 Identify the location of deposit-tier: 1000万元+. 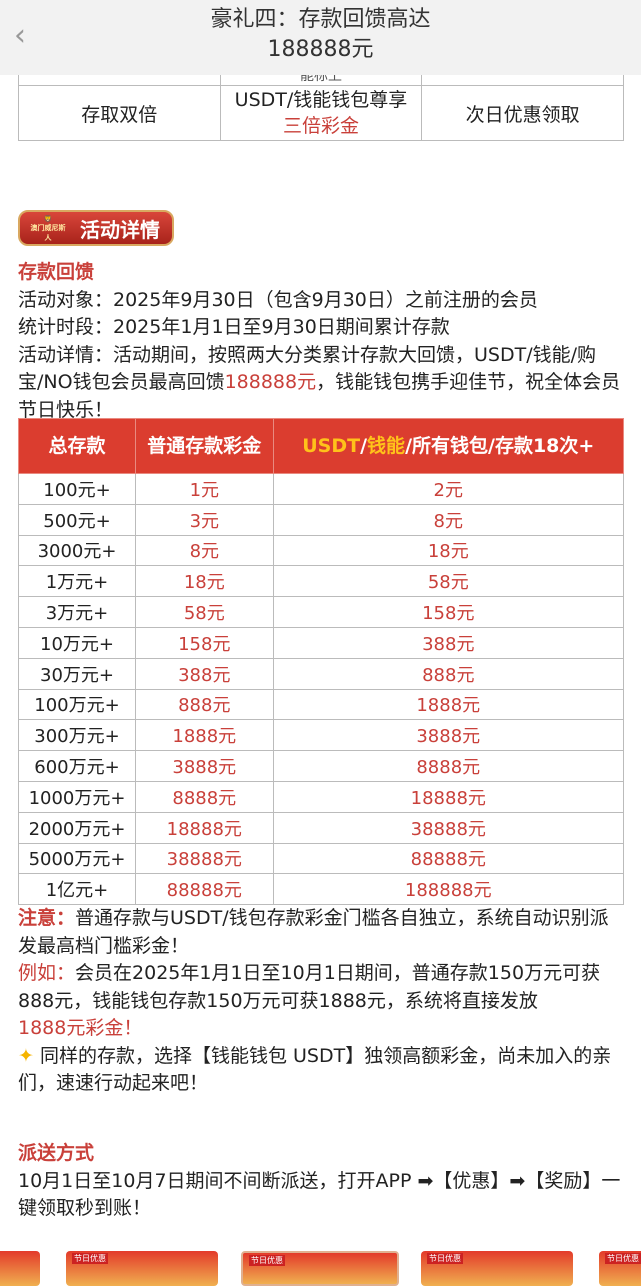
(77, 796).